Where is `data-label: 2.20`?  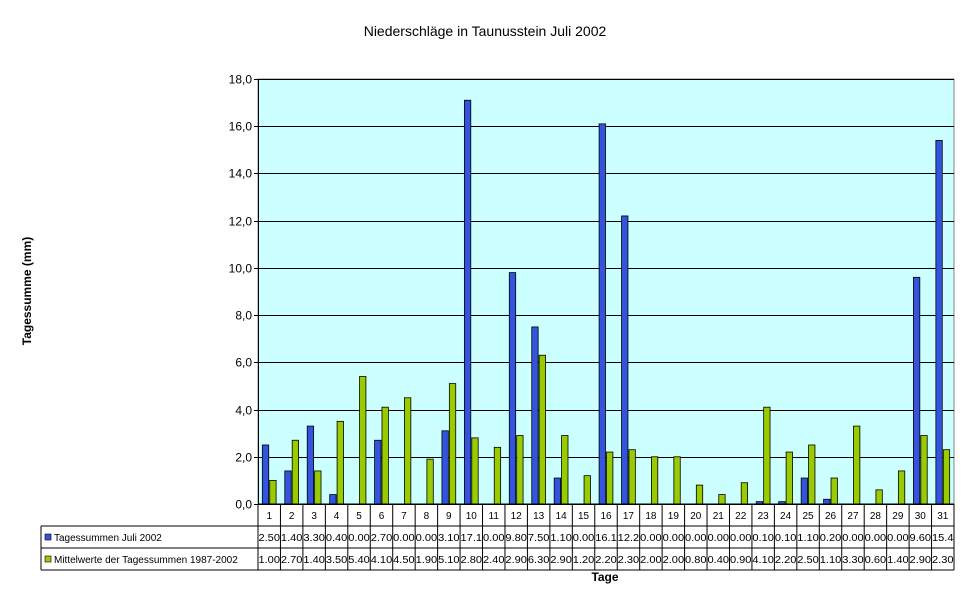 data-label: 2.20 is located at coordinates (606, 560).